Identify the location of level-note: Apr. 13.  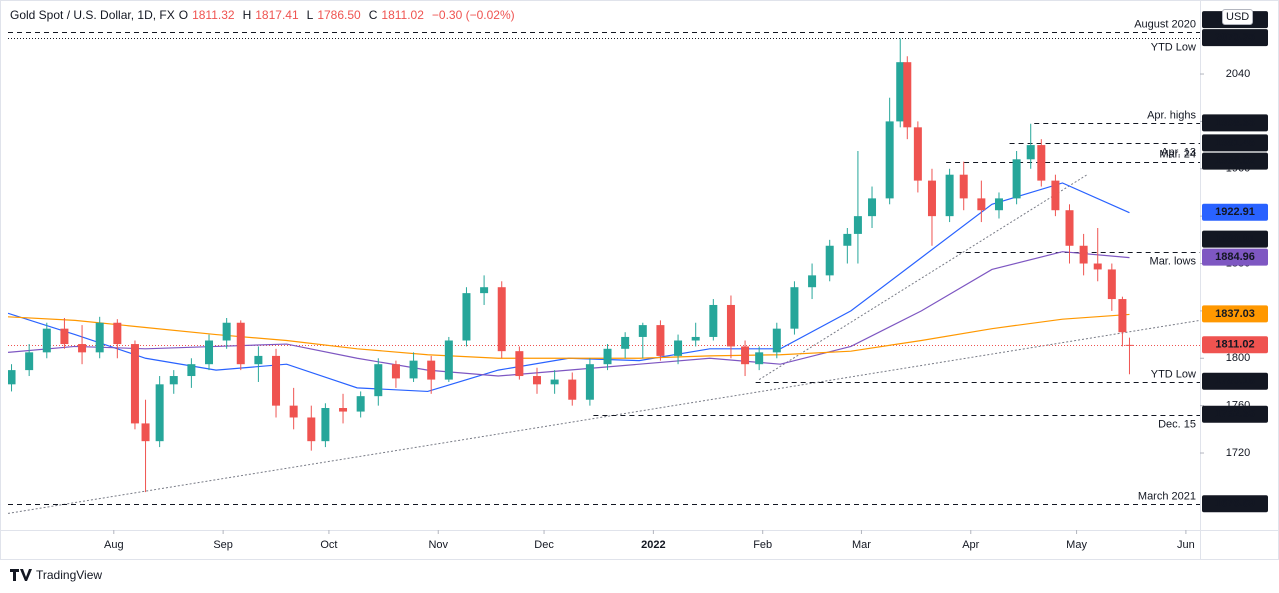
(1178, 152).